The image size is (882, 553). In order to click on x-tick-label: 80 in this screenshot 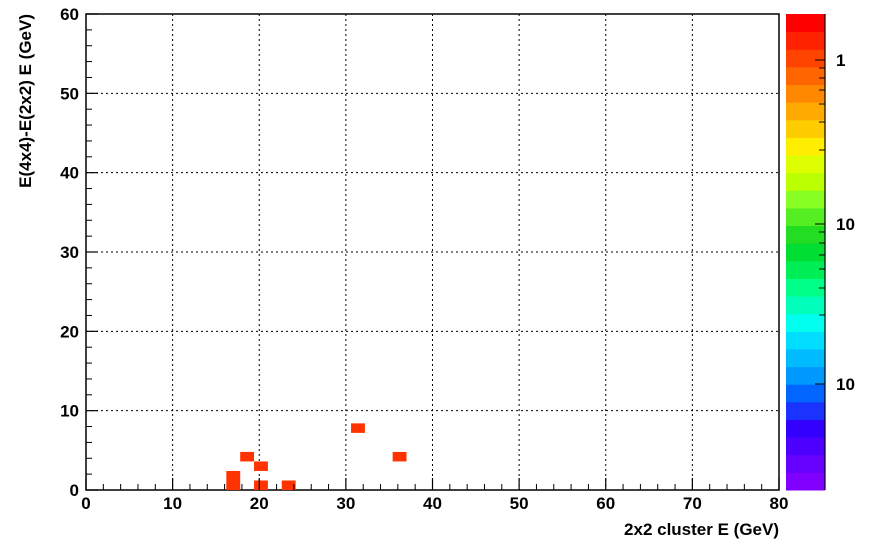, I will do `click(779, 503)`.